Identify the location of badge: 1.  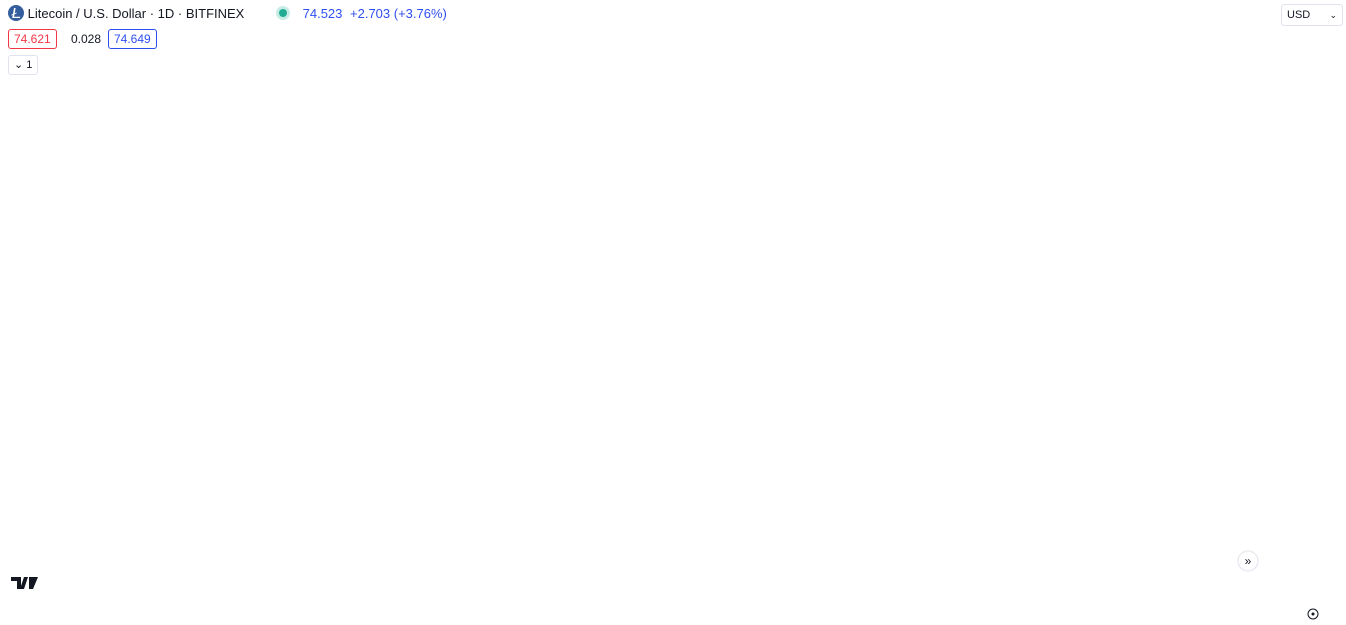
(29, 65).